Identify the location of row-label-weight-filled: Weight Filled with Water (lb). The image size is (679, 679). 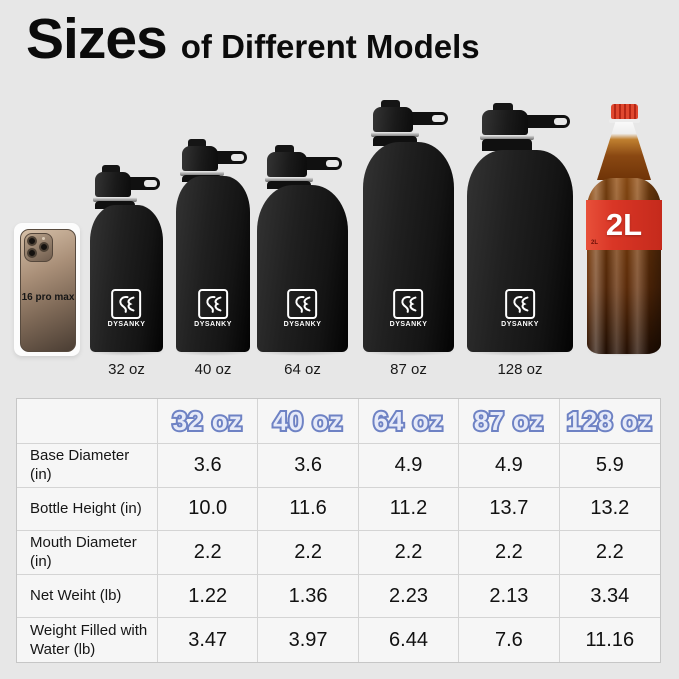
(87, 640).